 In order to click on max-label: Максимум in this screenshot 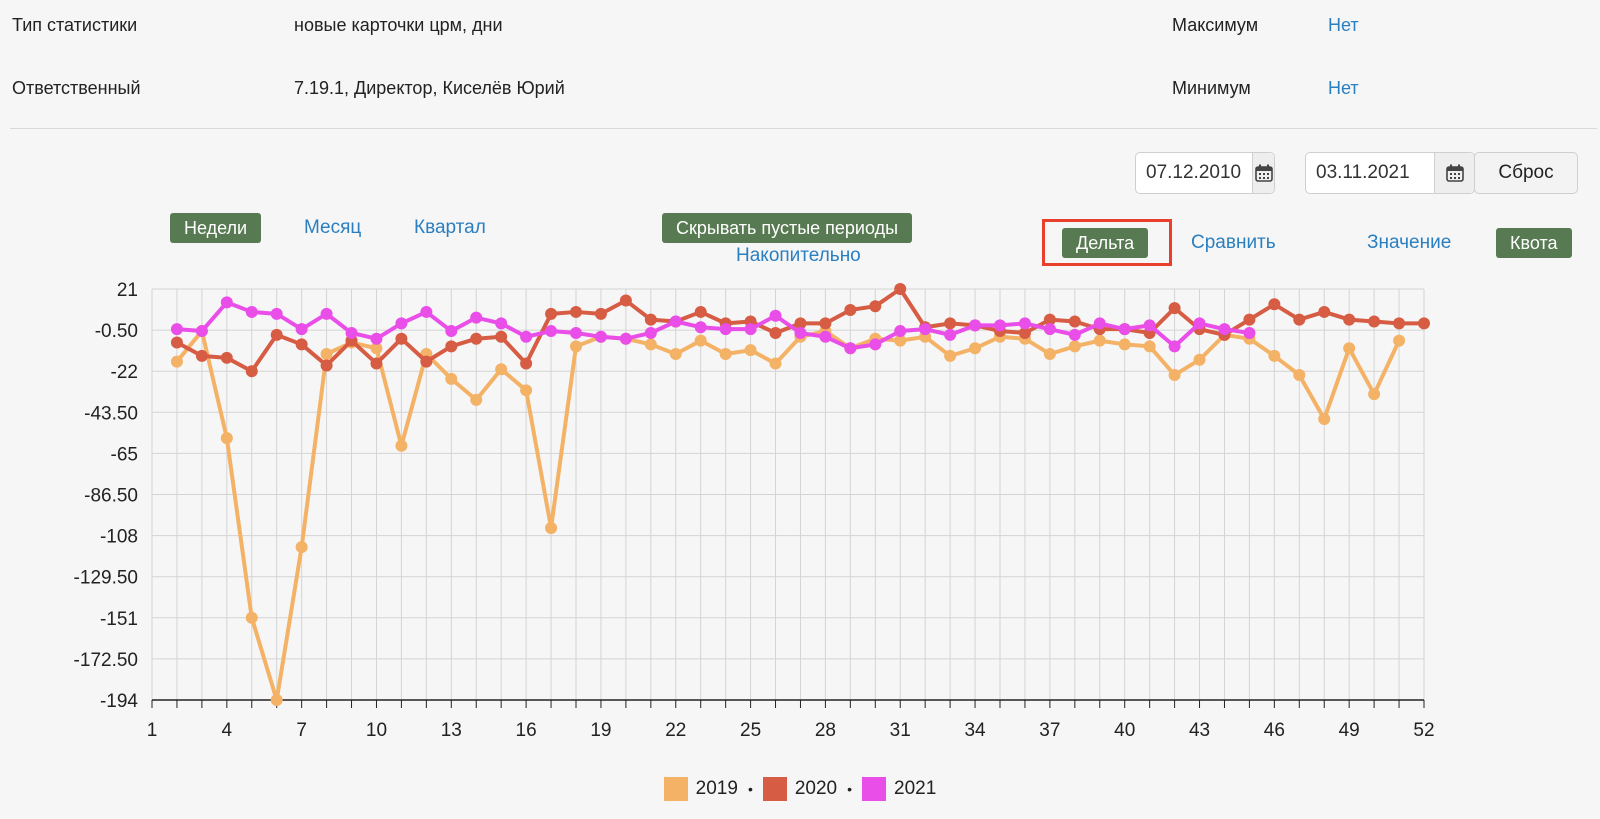, I will do `click(1215, 25)`.